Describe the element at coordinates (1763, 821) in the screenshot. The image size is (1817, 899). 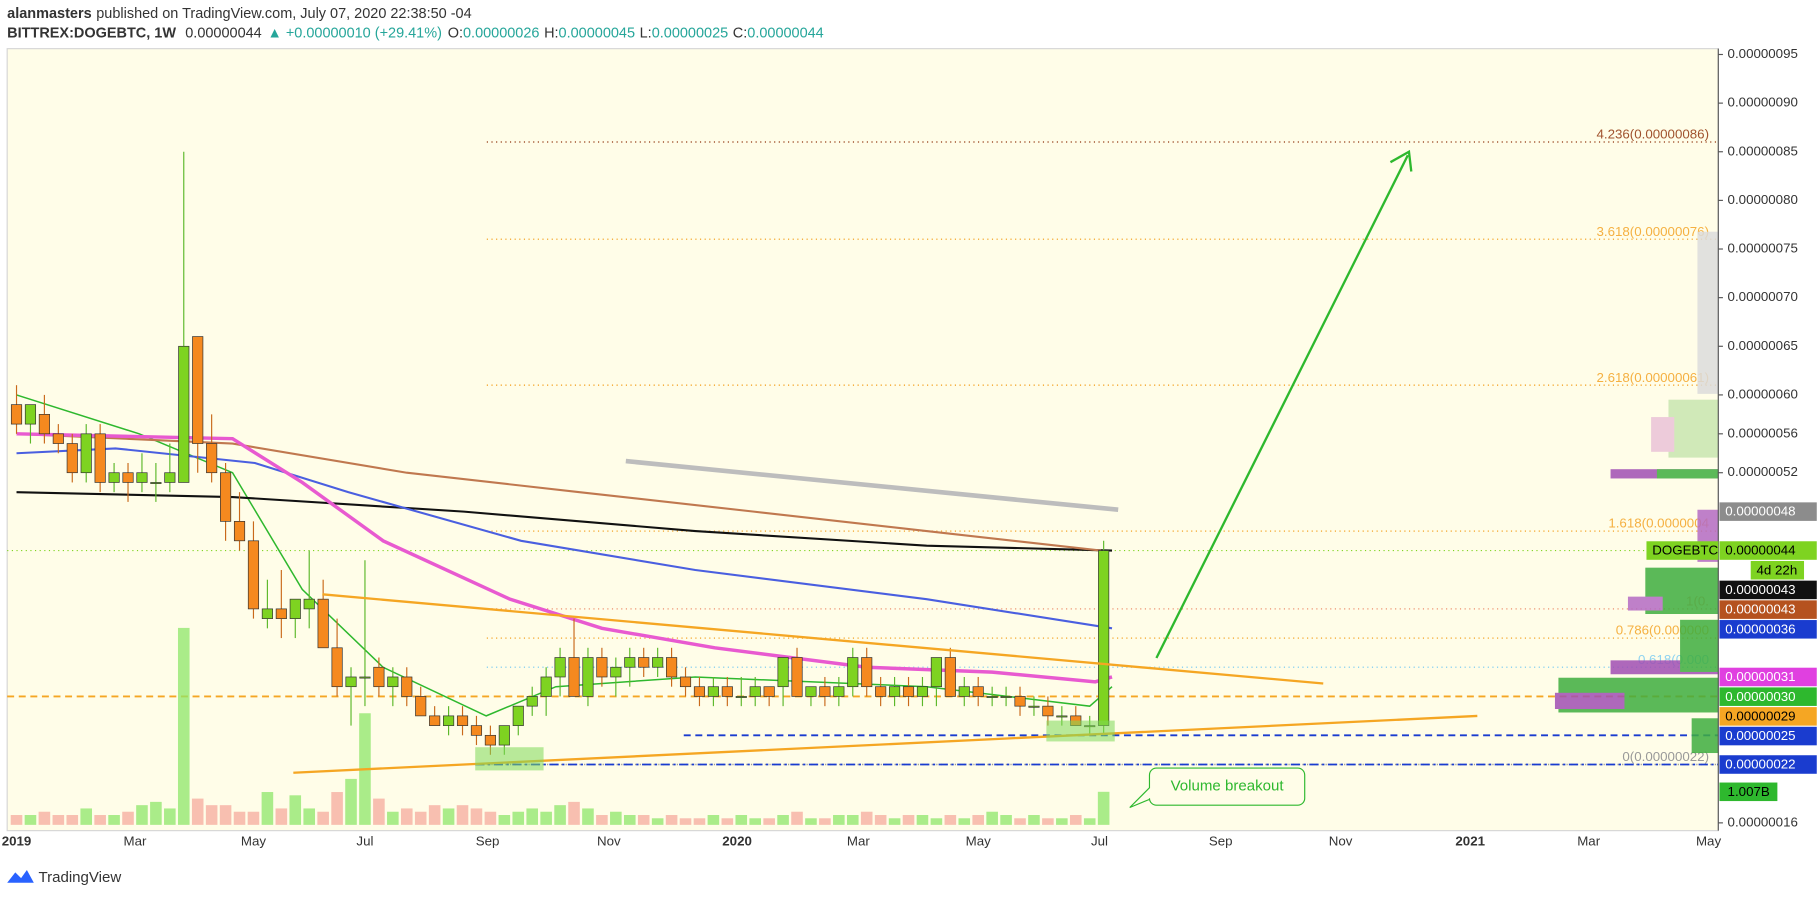
I see `y-tick-label: 0.00000016` at that location.